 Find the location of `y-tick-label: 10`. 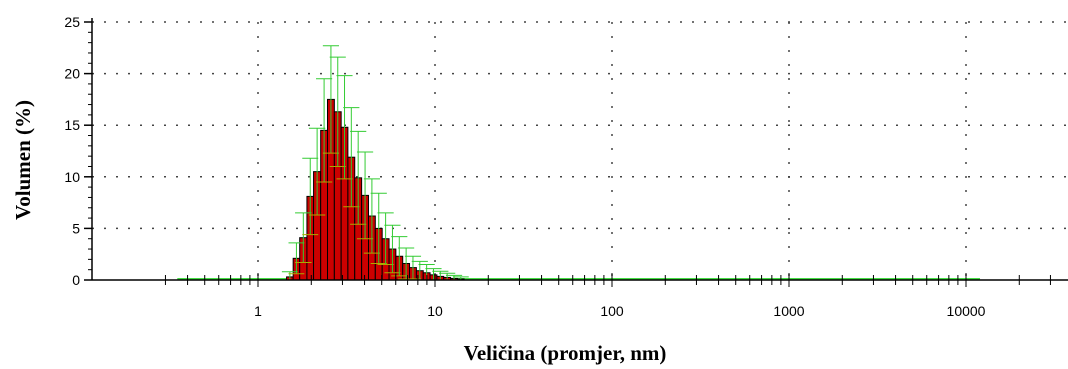

y-tick-label: 10 is located at coordinates (72, 177).